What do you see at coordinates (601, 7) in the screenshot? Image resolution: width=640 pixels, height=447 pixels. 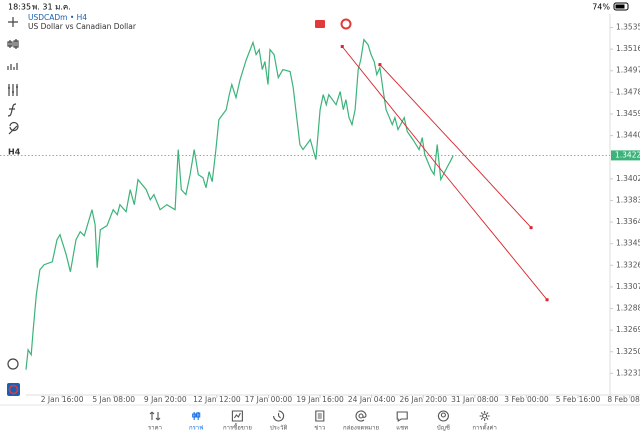 I see `status-battery: 74%` at bounding box center [601, 7].